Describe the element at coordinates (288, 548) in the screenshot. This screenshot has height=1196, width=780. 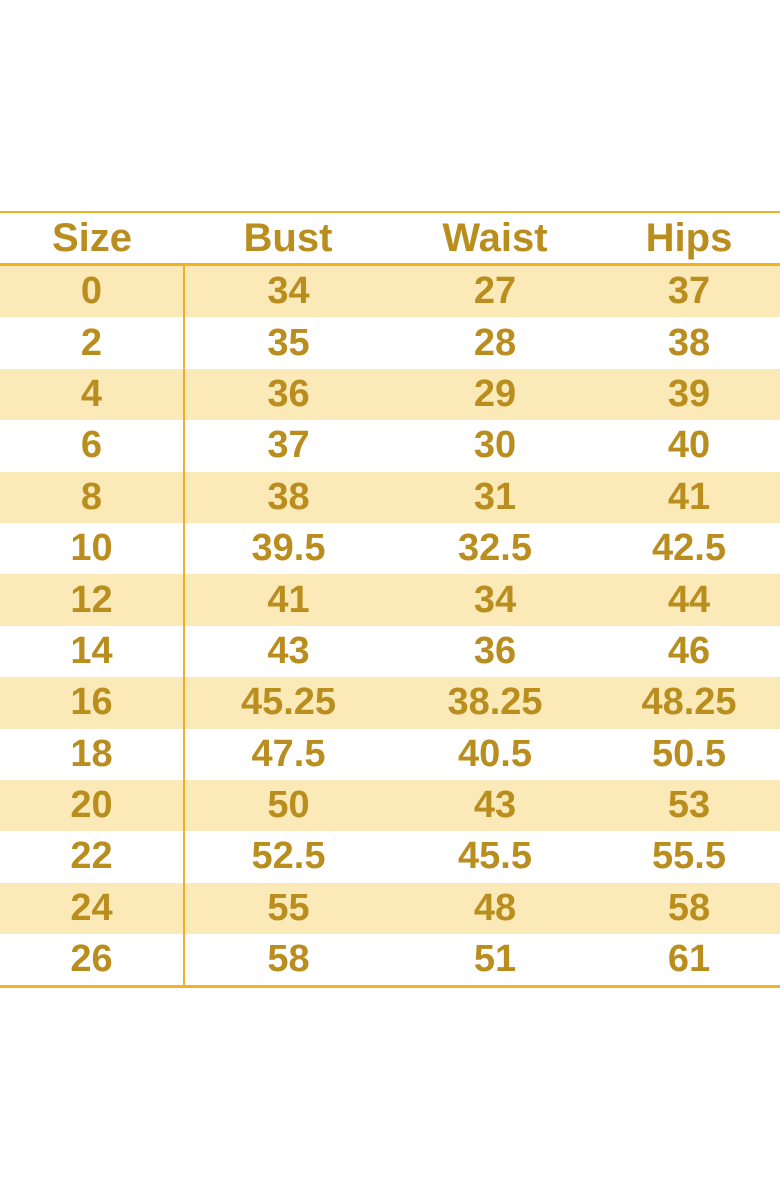
I see `measurement-cell: 39.5` at that location.